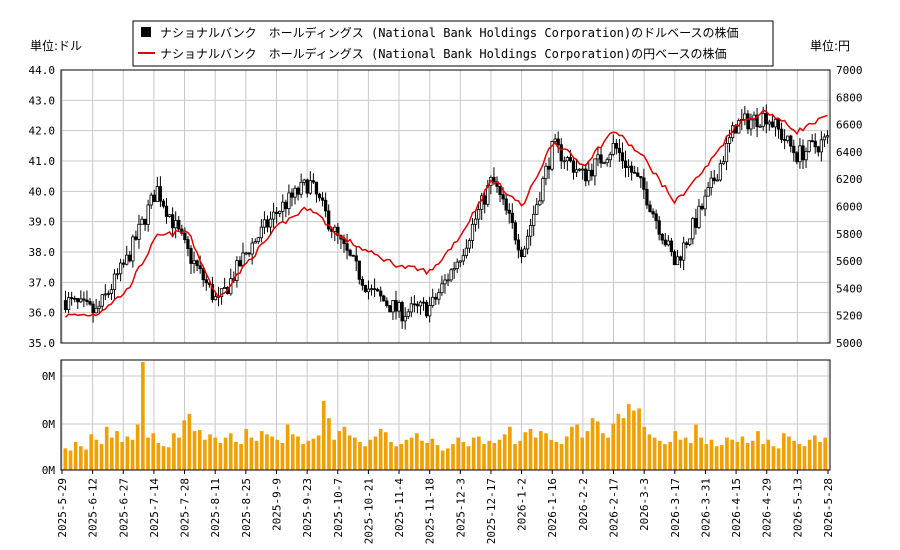  What do you see at coordinates (276, 504) in the screenshot?
I see `x-tick-label: 2025-9-9` at bounding box center [276, 504].